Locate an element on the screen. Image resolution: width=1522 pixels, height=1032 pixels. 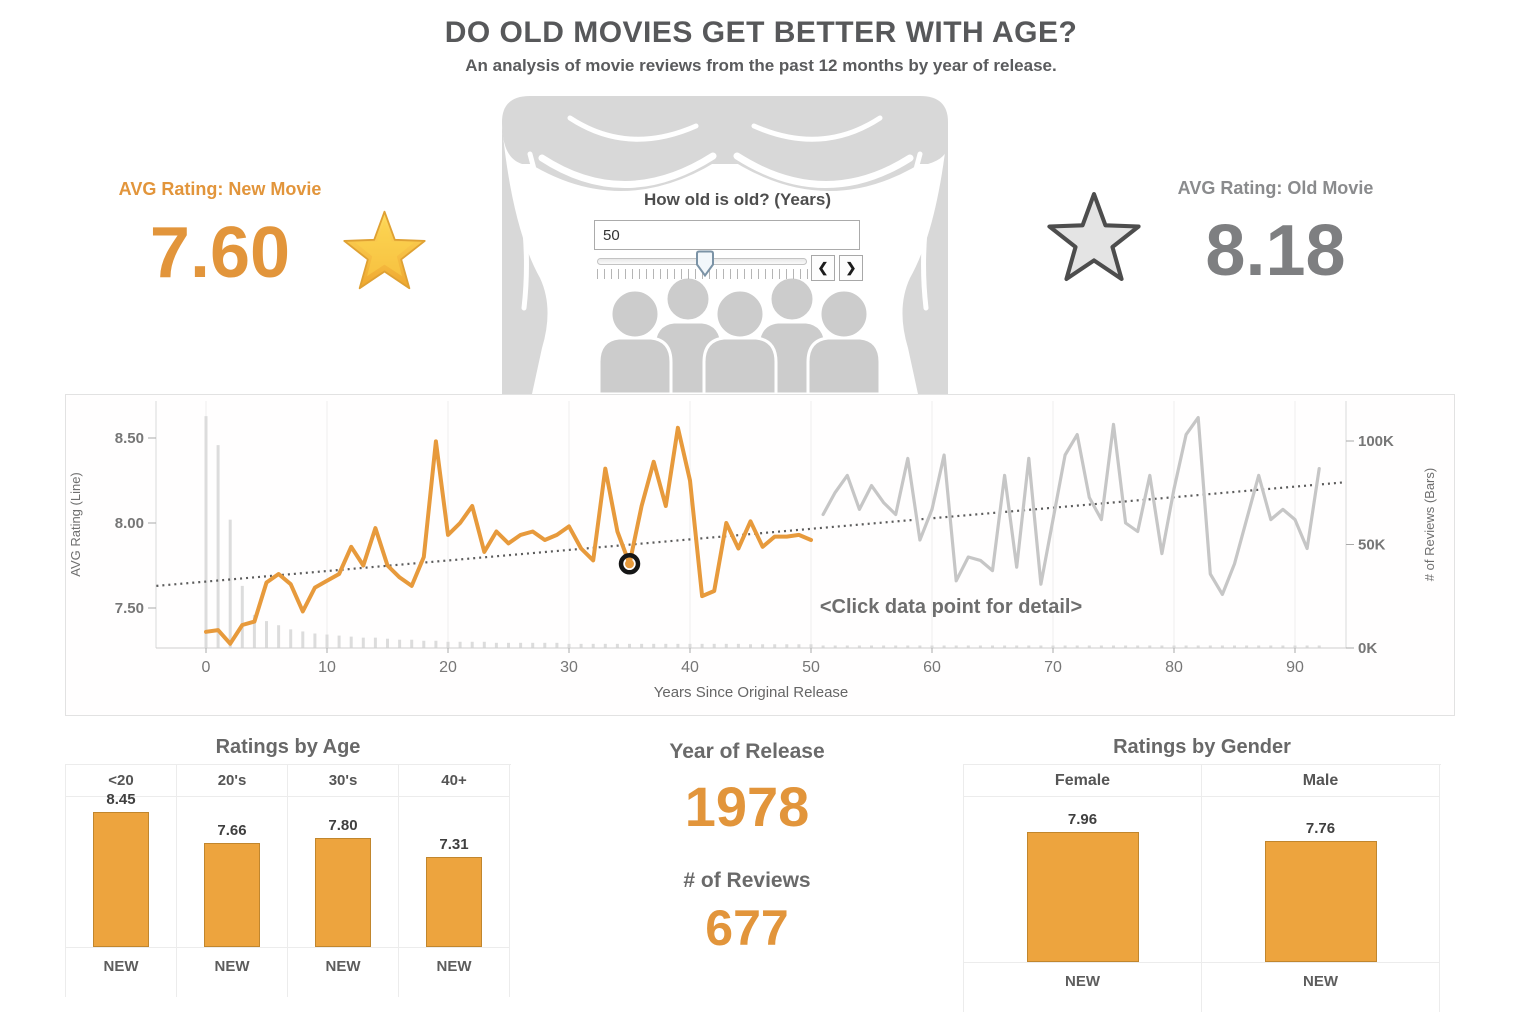
svg-text: AVG Rating (Line) is located at coordinates (75, 524).